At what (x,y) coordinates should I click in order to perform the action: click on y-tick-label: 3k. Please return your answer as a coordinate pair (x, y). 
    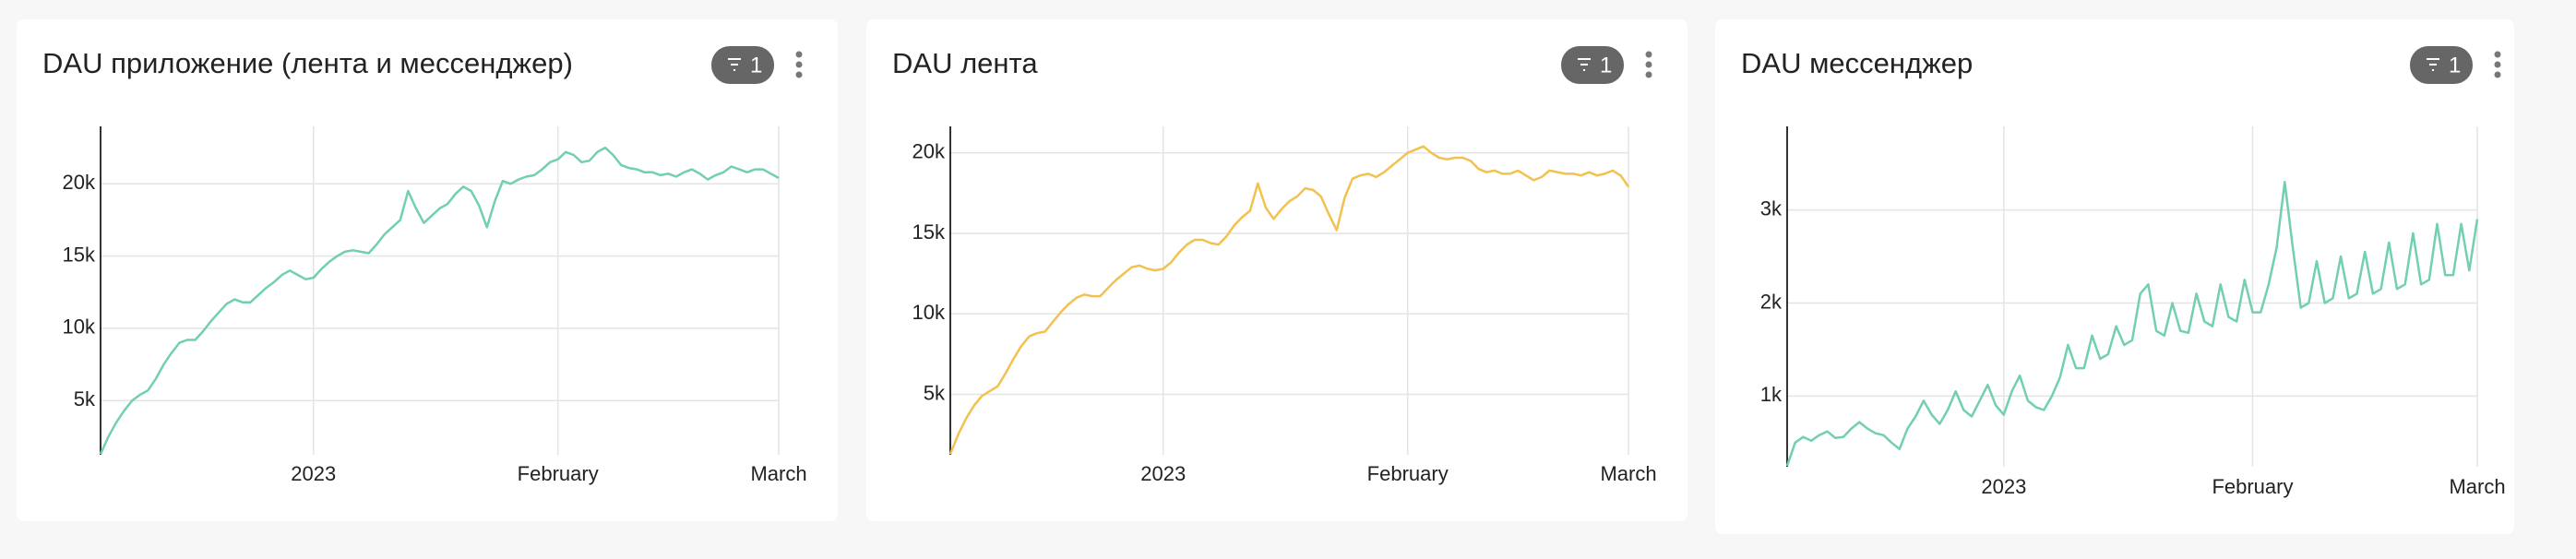
    Looking at the image, I should click on (1771, 208).